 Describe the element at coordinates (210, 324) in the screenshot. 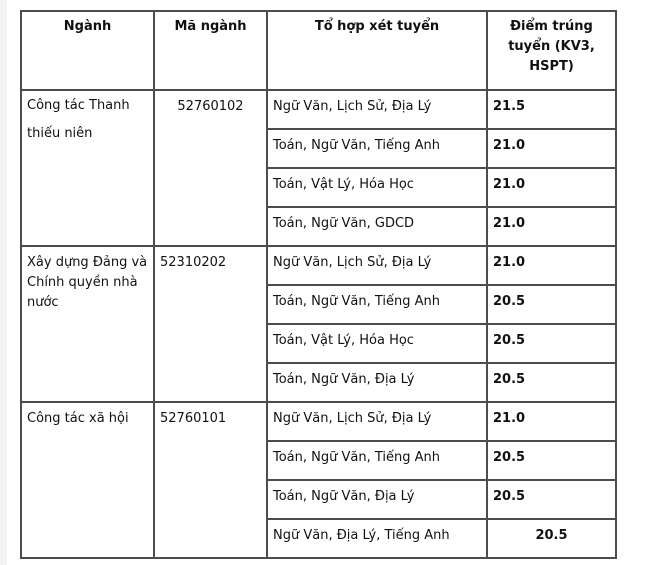

I see `major-code: 52310202` at that location.